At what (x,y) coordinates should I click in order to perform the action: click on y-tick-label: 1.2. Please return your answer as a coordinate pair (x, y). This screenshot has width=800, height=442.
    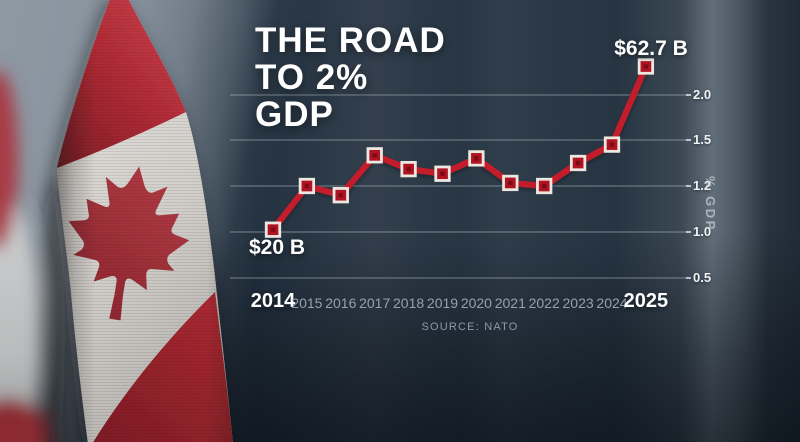
    Looking at the image, I should click on (702, 185).